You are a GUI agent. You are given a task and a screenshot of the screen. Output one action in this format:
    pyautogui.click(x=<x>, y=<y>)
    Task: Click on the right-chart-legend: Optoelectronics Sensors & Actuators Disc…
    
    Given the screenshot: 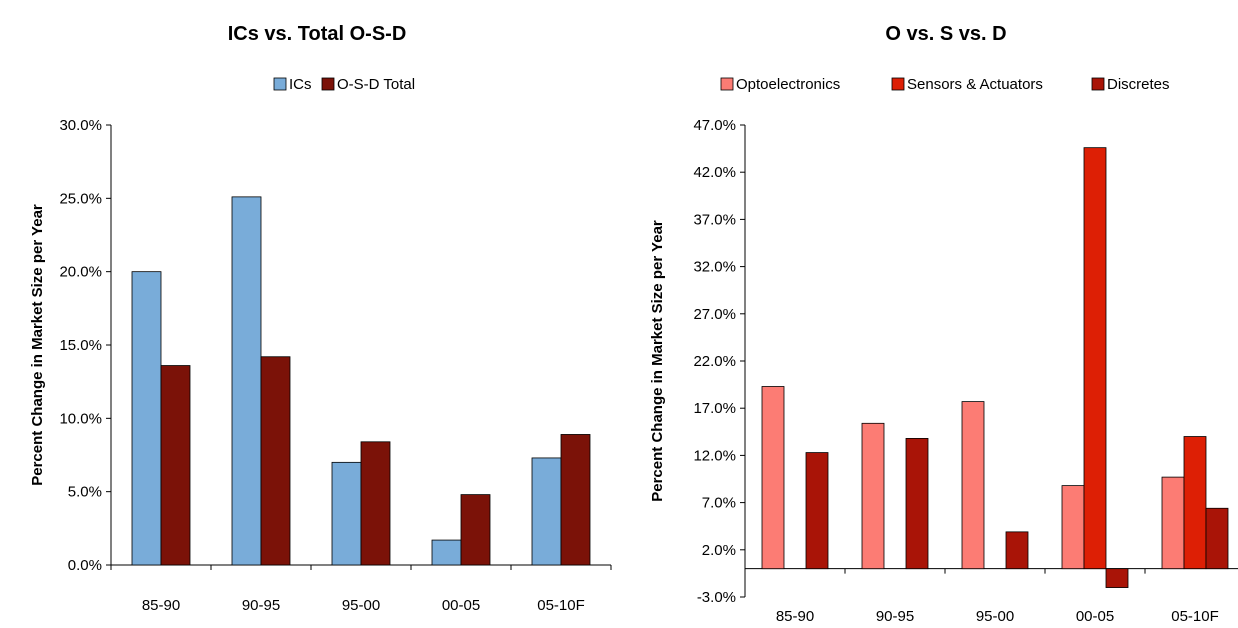 What is the action you would take?
    pyautogui.click(x=945, y=84)
    